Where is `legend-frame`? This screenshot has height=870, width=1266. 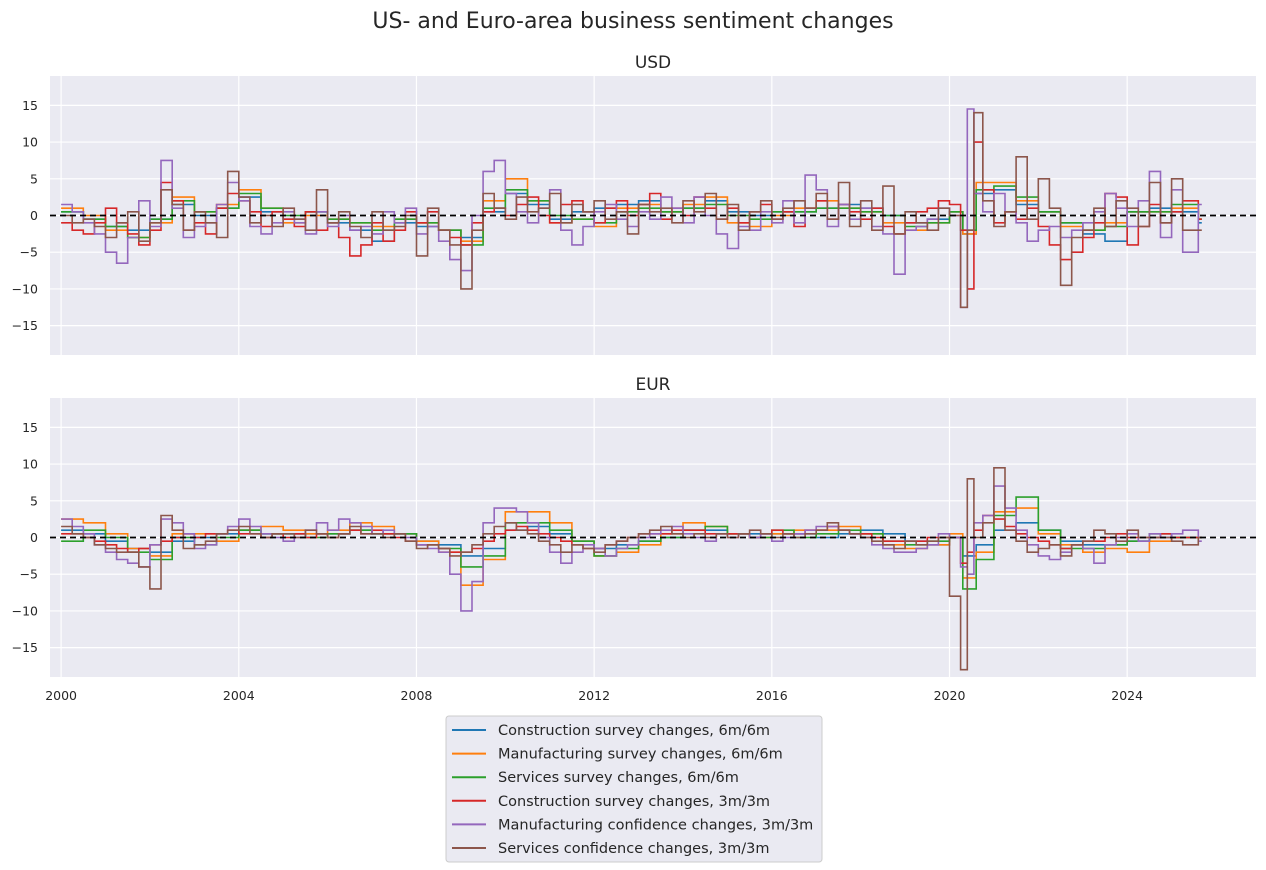 legend-frame is located at coordinates (634, 789).